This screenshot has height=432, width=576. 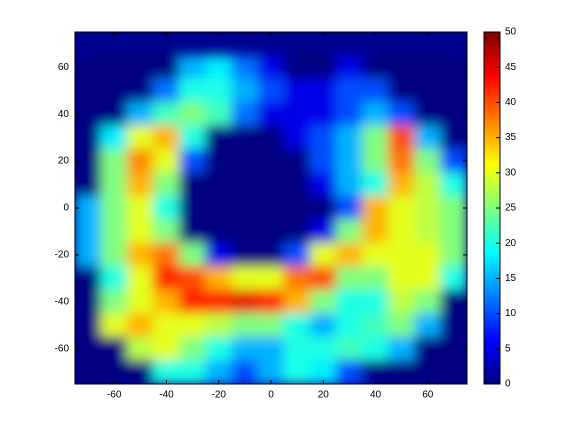 What do you see at coordinates (511, 172) in the screenshot?
I see `colorbar-tick-label: 30` at bounding box center [511, 172].